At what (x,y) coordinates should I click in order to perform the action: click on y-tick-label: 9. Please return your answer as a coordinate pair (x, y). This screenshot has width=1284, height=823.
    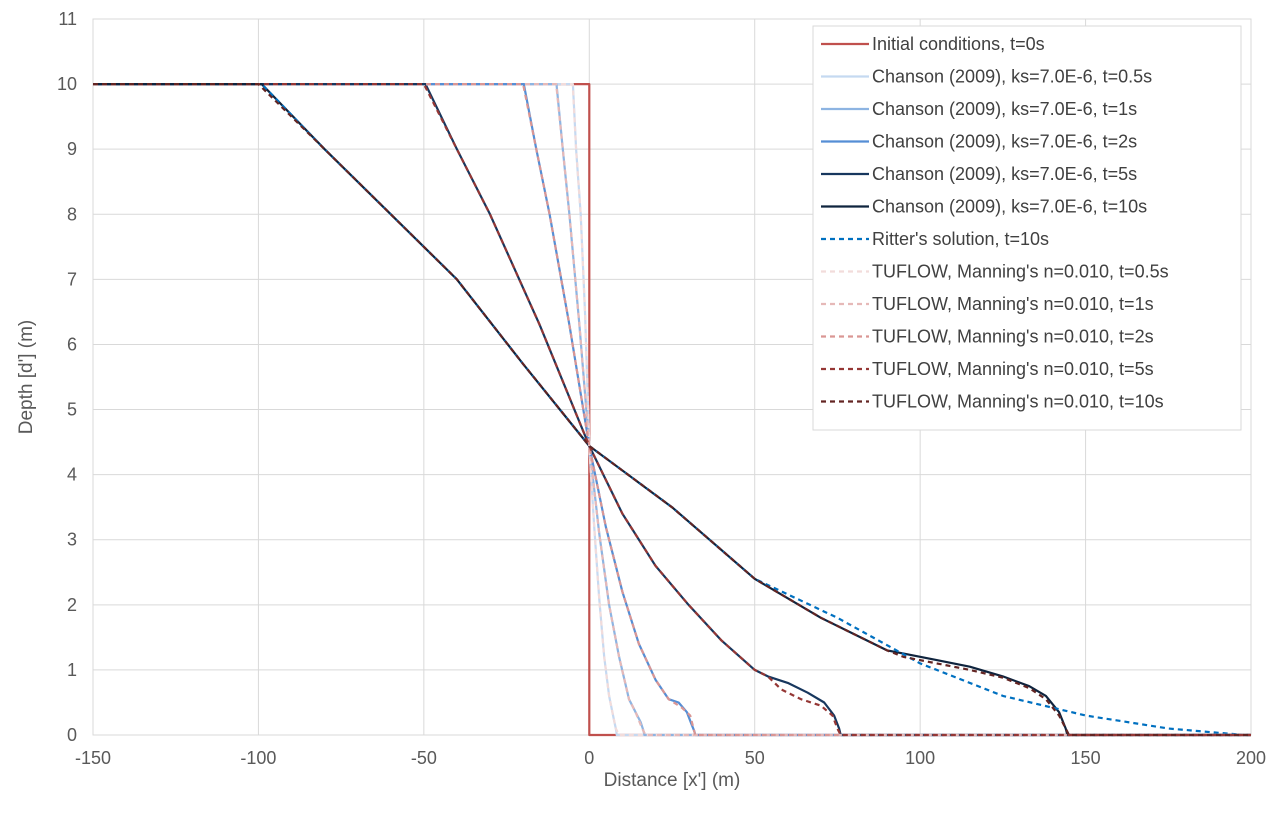
    Looking at the image, I should click on (72, 149).